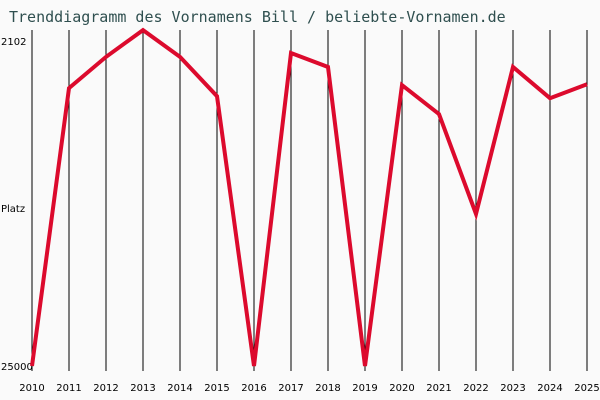 The height and width of the screenshot is (400, 600). I want to click on x-tick-label: 2018, so click(327, 388).